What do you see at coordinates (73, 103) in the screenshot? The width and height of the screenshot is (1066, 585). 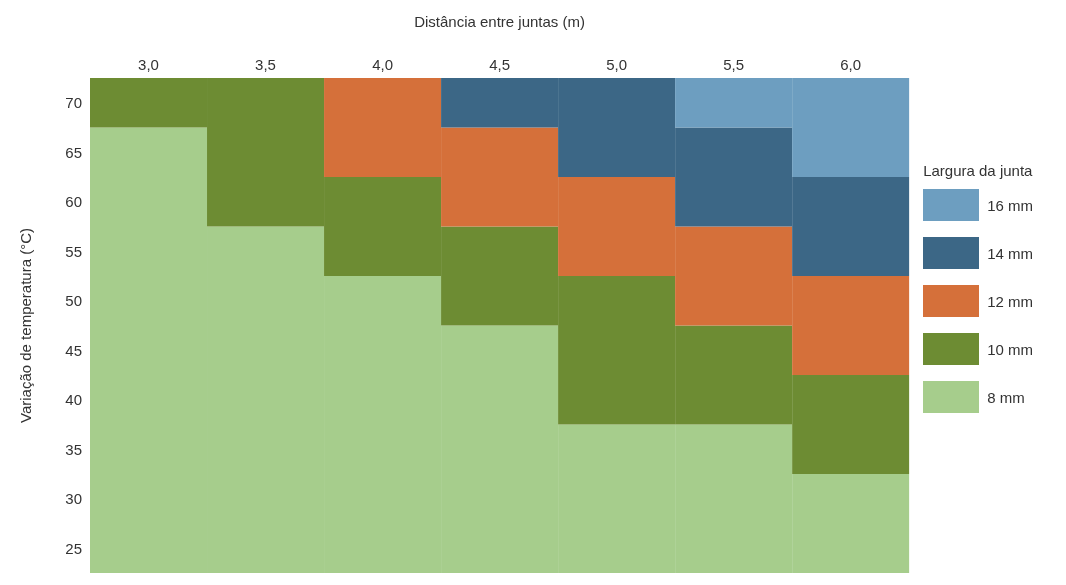 I see `y-tick-label: 70` at bounding box center [73, 103].